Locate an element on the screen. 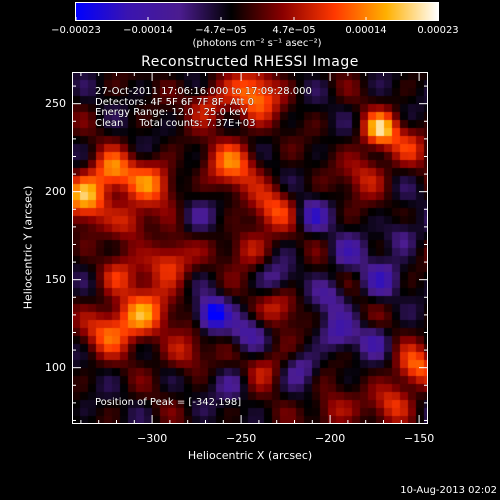 The width and height of the screenshot is (500, 500). colorbar-gradient is located at coordinates (257, 11).